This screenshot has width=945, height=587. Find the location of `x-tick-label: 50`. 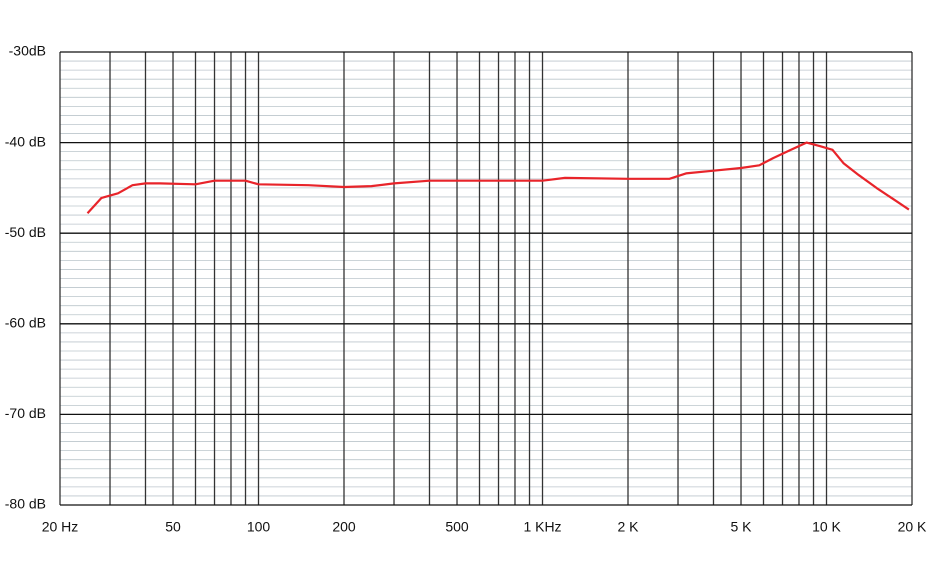

x-tick-label: 50 is located at coordinates (173, 527).